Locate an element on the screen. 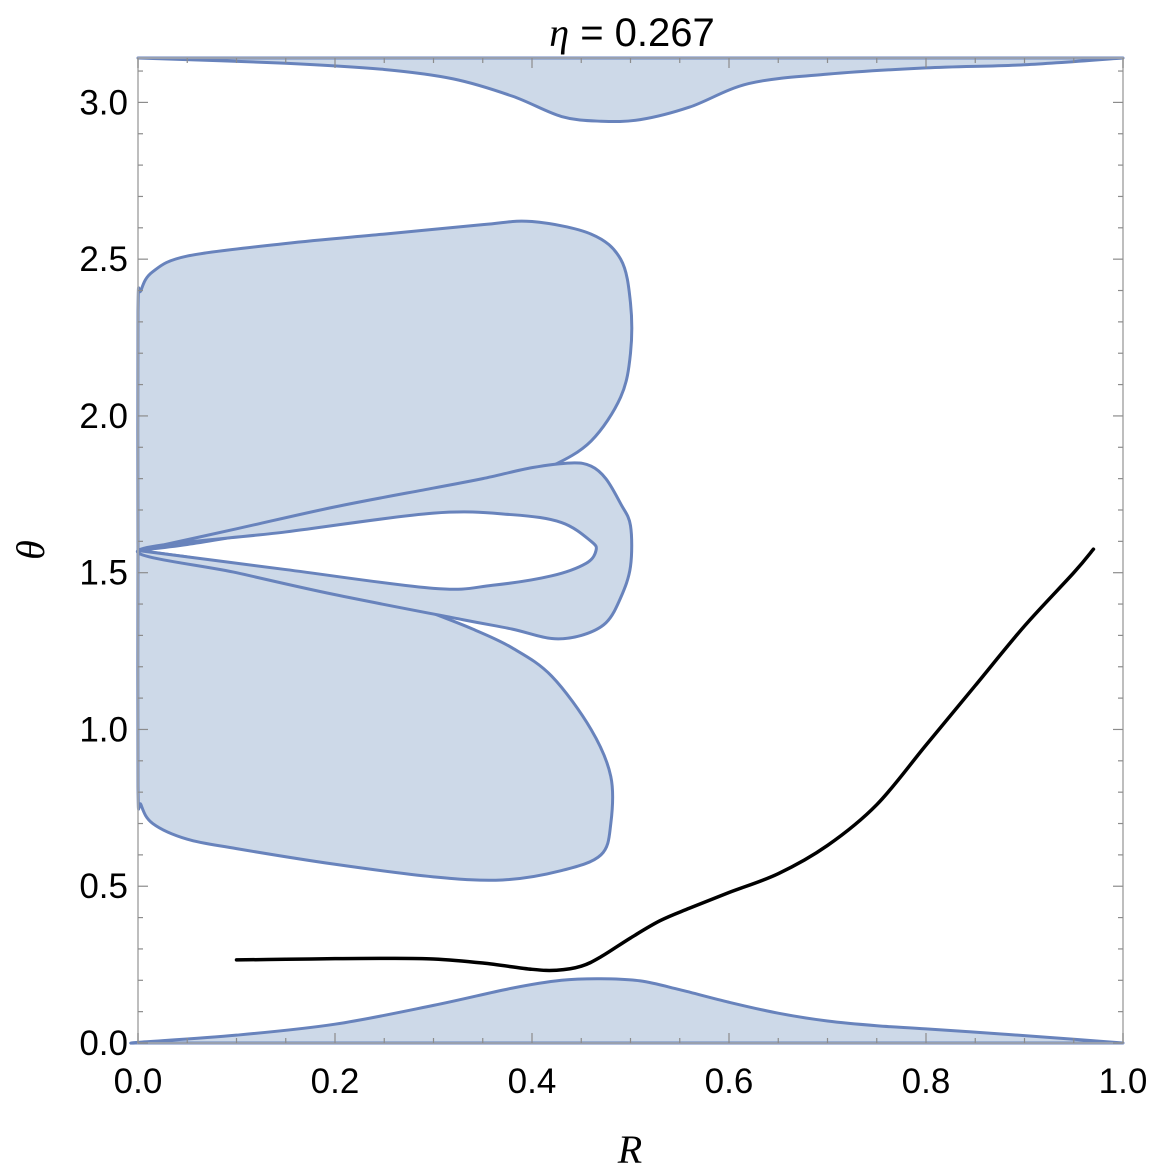 This screenshot has height=1173, width=1170. y-tick-label: 2.5 is located at coordinates (103, 259).